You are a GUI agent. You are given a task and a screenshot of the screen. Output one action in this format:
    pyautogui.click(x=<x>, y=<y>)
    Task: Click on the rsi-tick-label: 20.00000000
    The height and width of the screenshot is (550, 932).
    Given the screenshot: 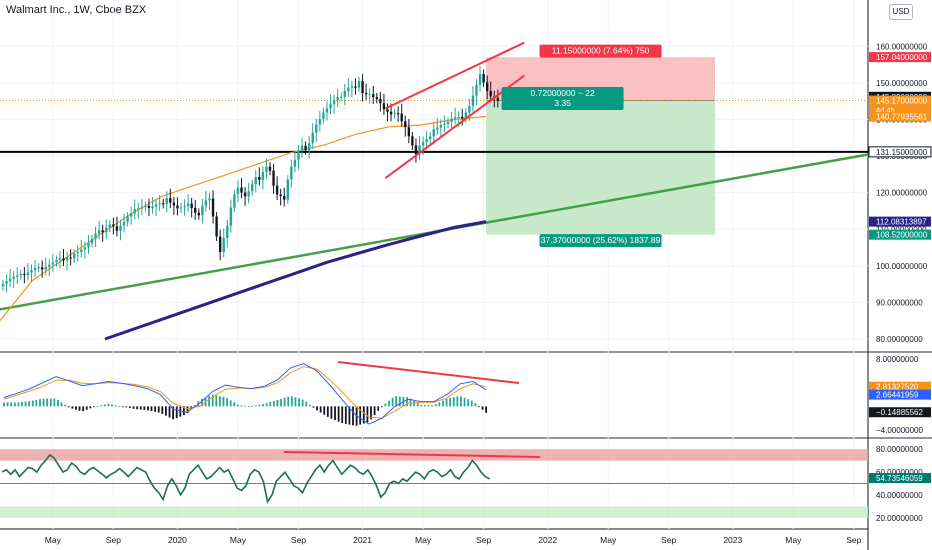 What is the action you would take?
    pyautogui.click(x=899, y=518)
    